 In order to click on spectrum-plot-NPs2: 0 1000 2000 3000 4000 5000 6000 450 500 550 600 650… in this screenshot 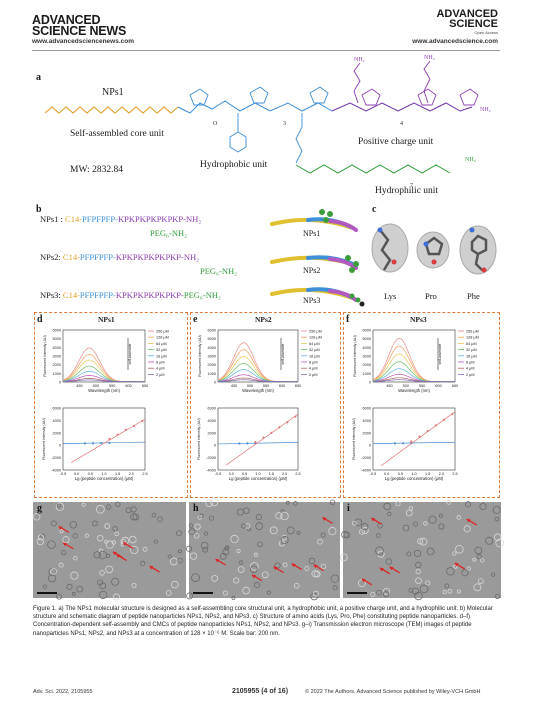, I will do `click(260, 361)`.